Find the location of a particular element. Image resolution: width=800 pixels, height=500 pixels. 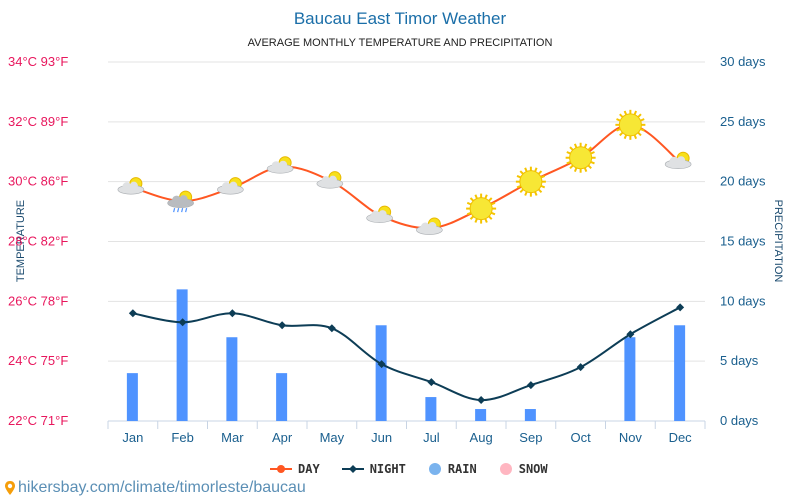

y2-tick-label: 30 days is located at coordinates (743, 61).